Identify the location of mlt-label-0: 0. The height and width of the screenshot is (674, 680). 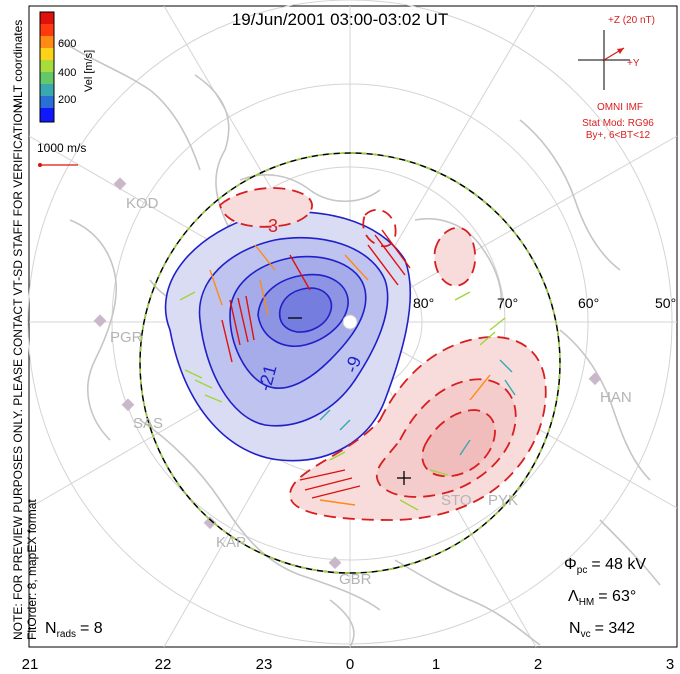
(350, 664).